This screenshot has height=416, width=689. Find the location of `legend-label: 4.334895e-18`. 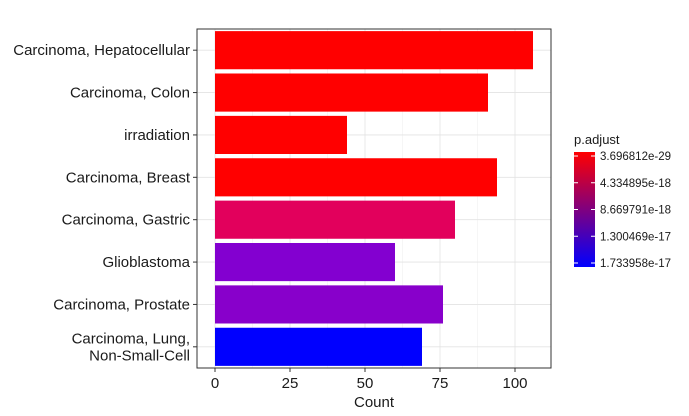

legend-label: 4.334895e-18 is located at coordinates (635, 184).